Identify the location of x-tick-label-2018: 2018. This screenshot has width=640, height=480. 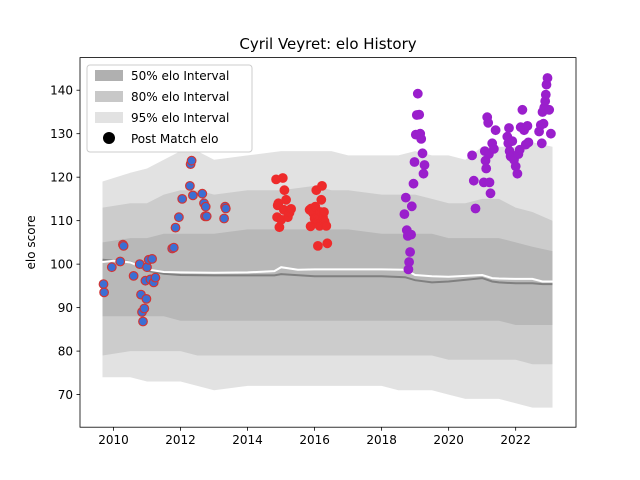
(381, 440).